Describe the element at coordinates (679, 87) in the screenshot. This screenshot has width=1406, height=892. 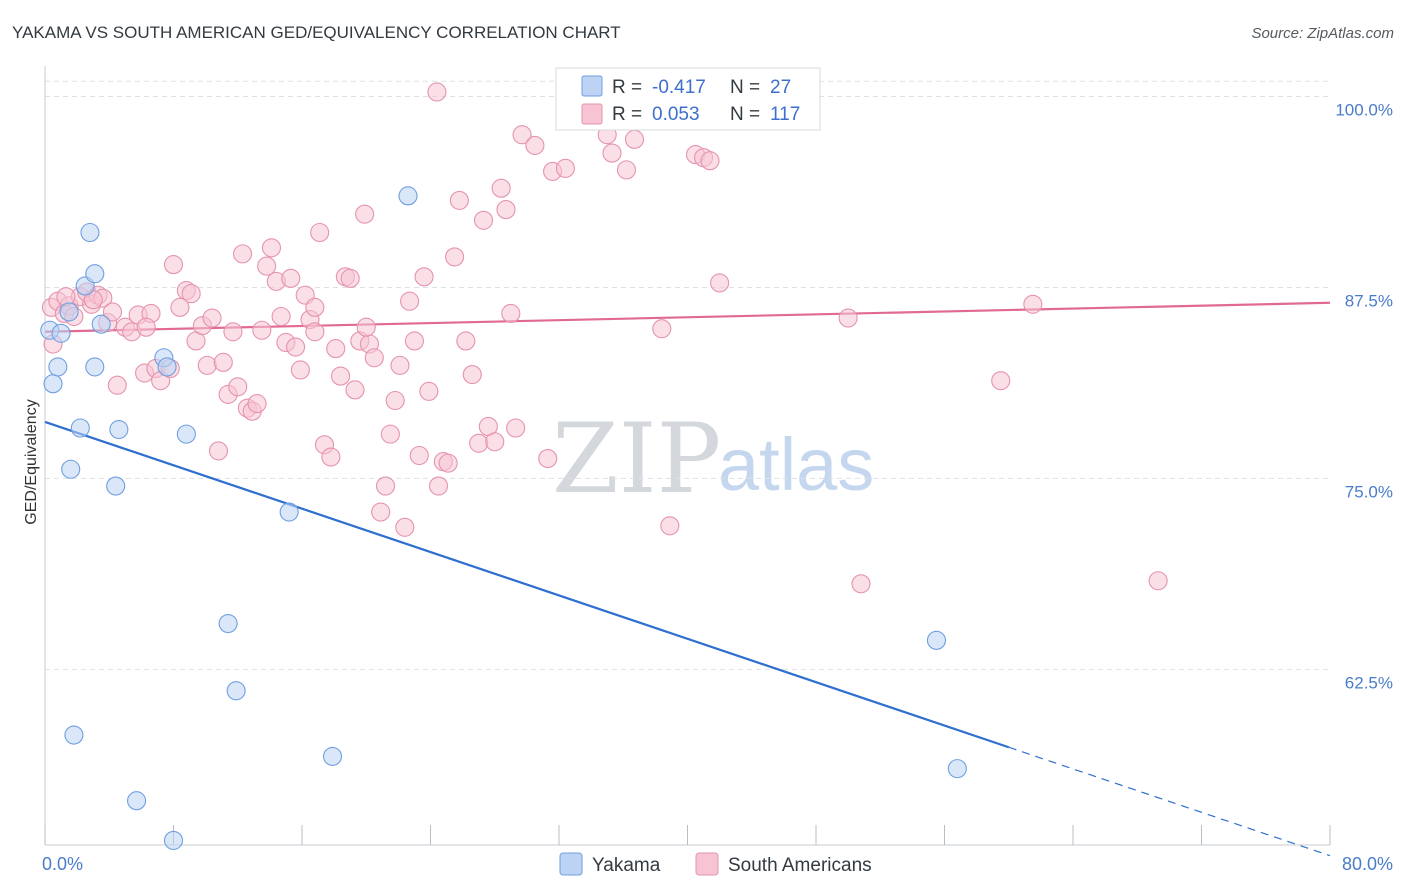
I see `stats-legend-r-yakama: -0.417` at that location.